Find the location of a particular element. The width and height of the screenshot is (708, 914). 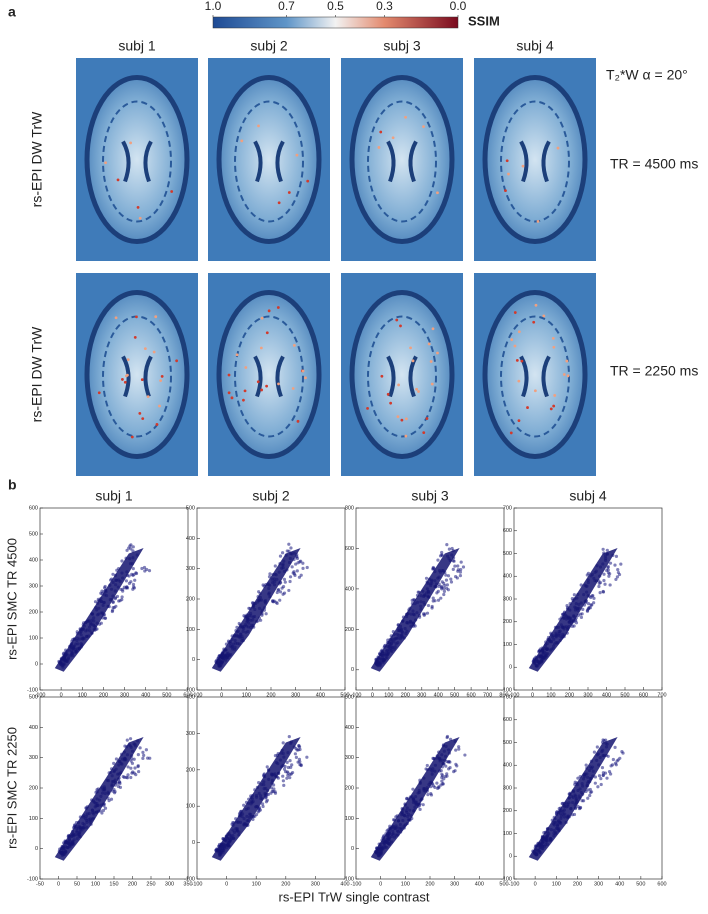

x-tick-label: -100 is located at coordinates (196, 695).